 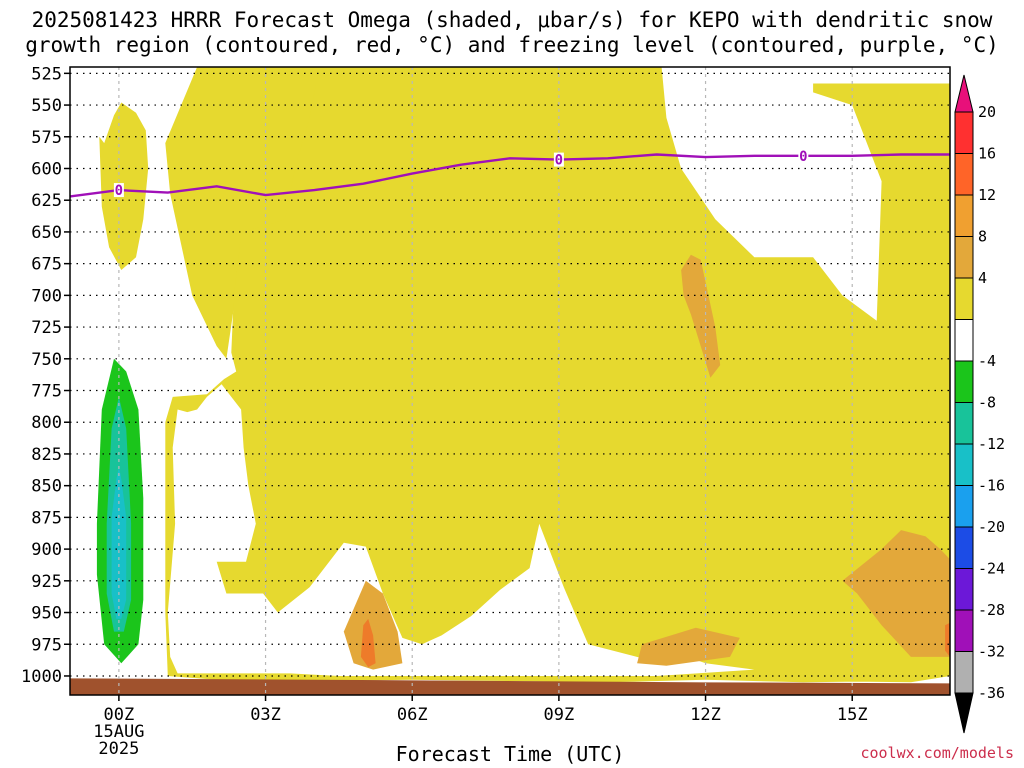 I want to click on y-tick-label-725: 725, so click(x=46, y=328).